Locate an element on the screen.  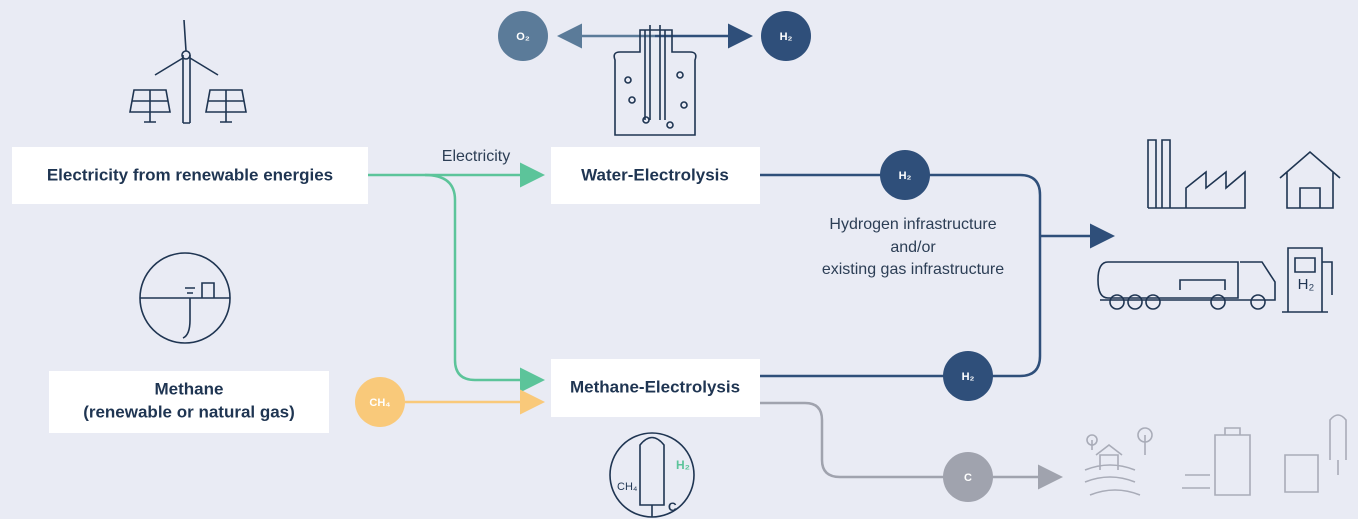
box-label: Water-Electrolysis is located at coordinates (655, 174).